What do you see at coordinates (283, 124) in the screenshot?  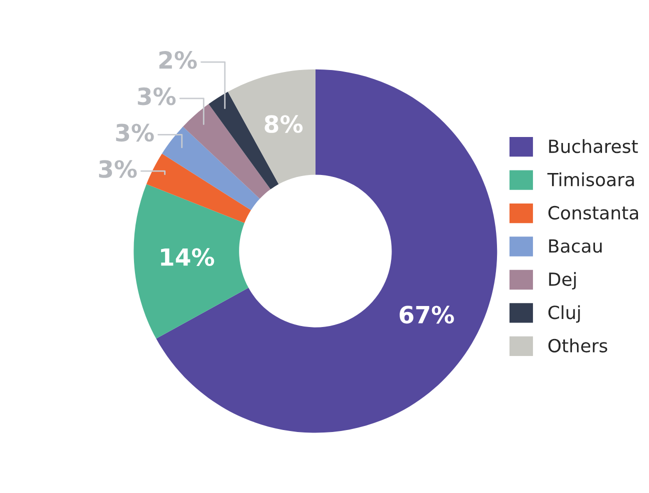 I see `data-label: 8%` at bounding box center [283, 124].